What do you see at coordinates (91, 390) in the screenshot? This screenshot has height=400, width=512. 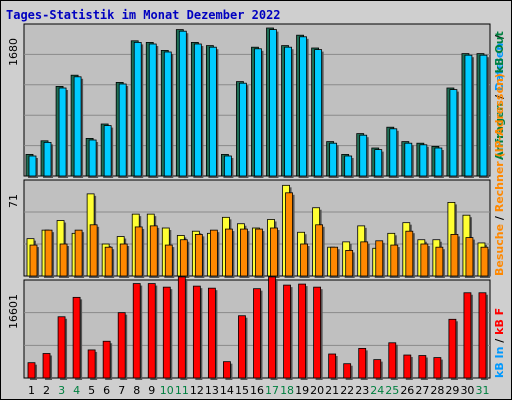 I see `day-label-5: 5` at bounding box center [91, 390].